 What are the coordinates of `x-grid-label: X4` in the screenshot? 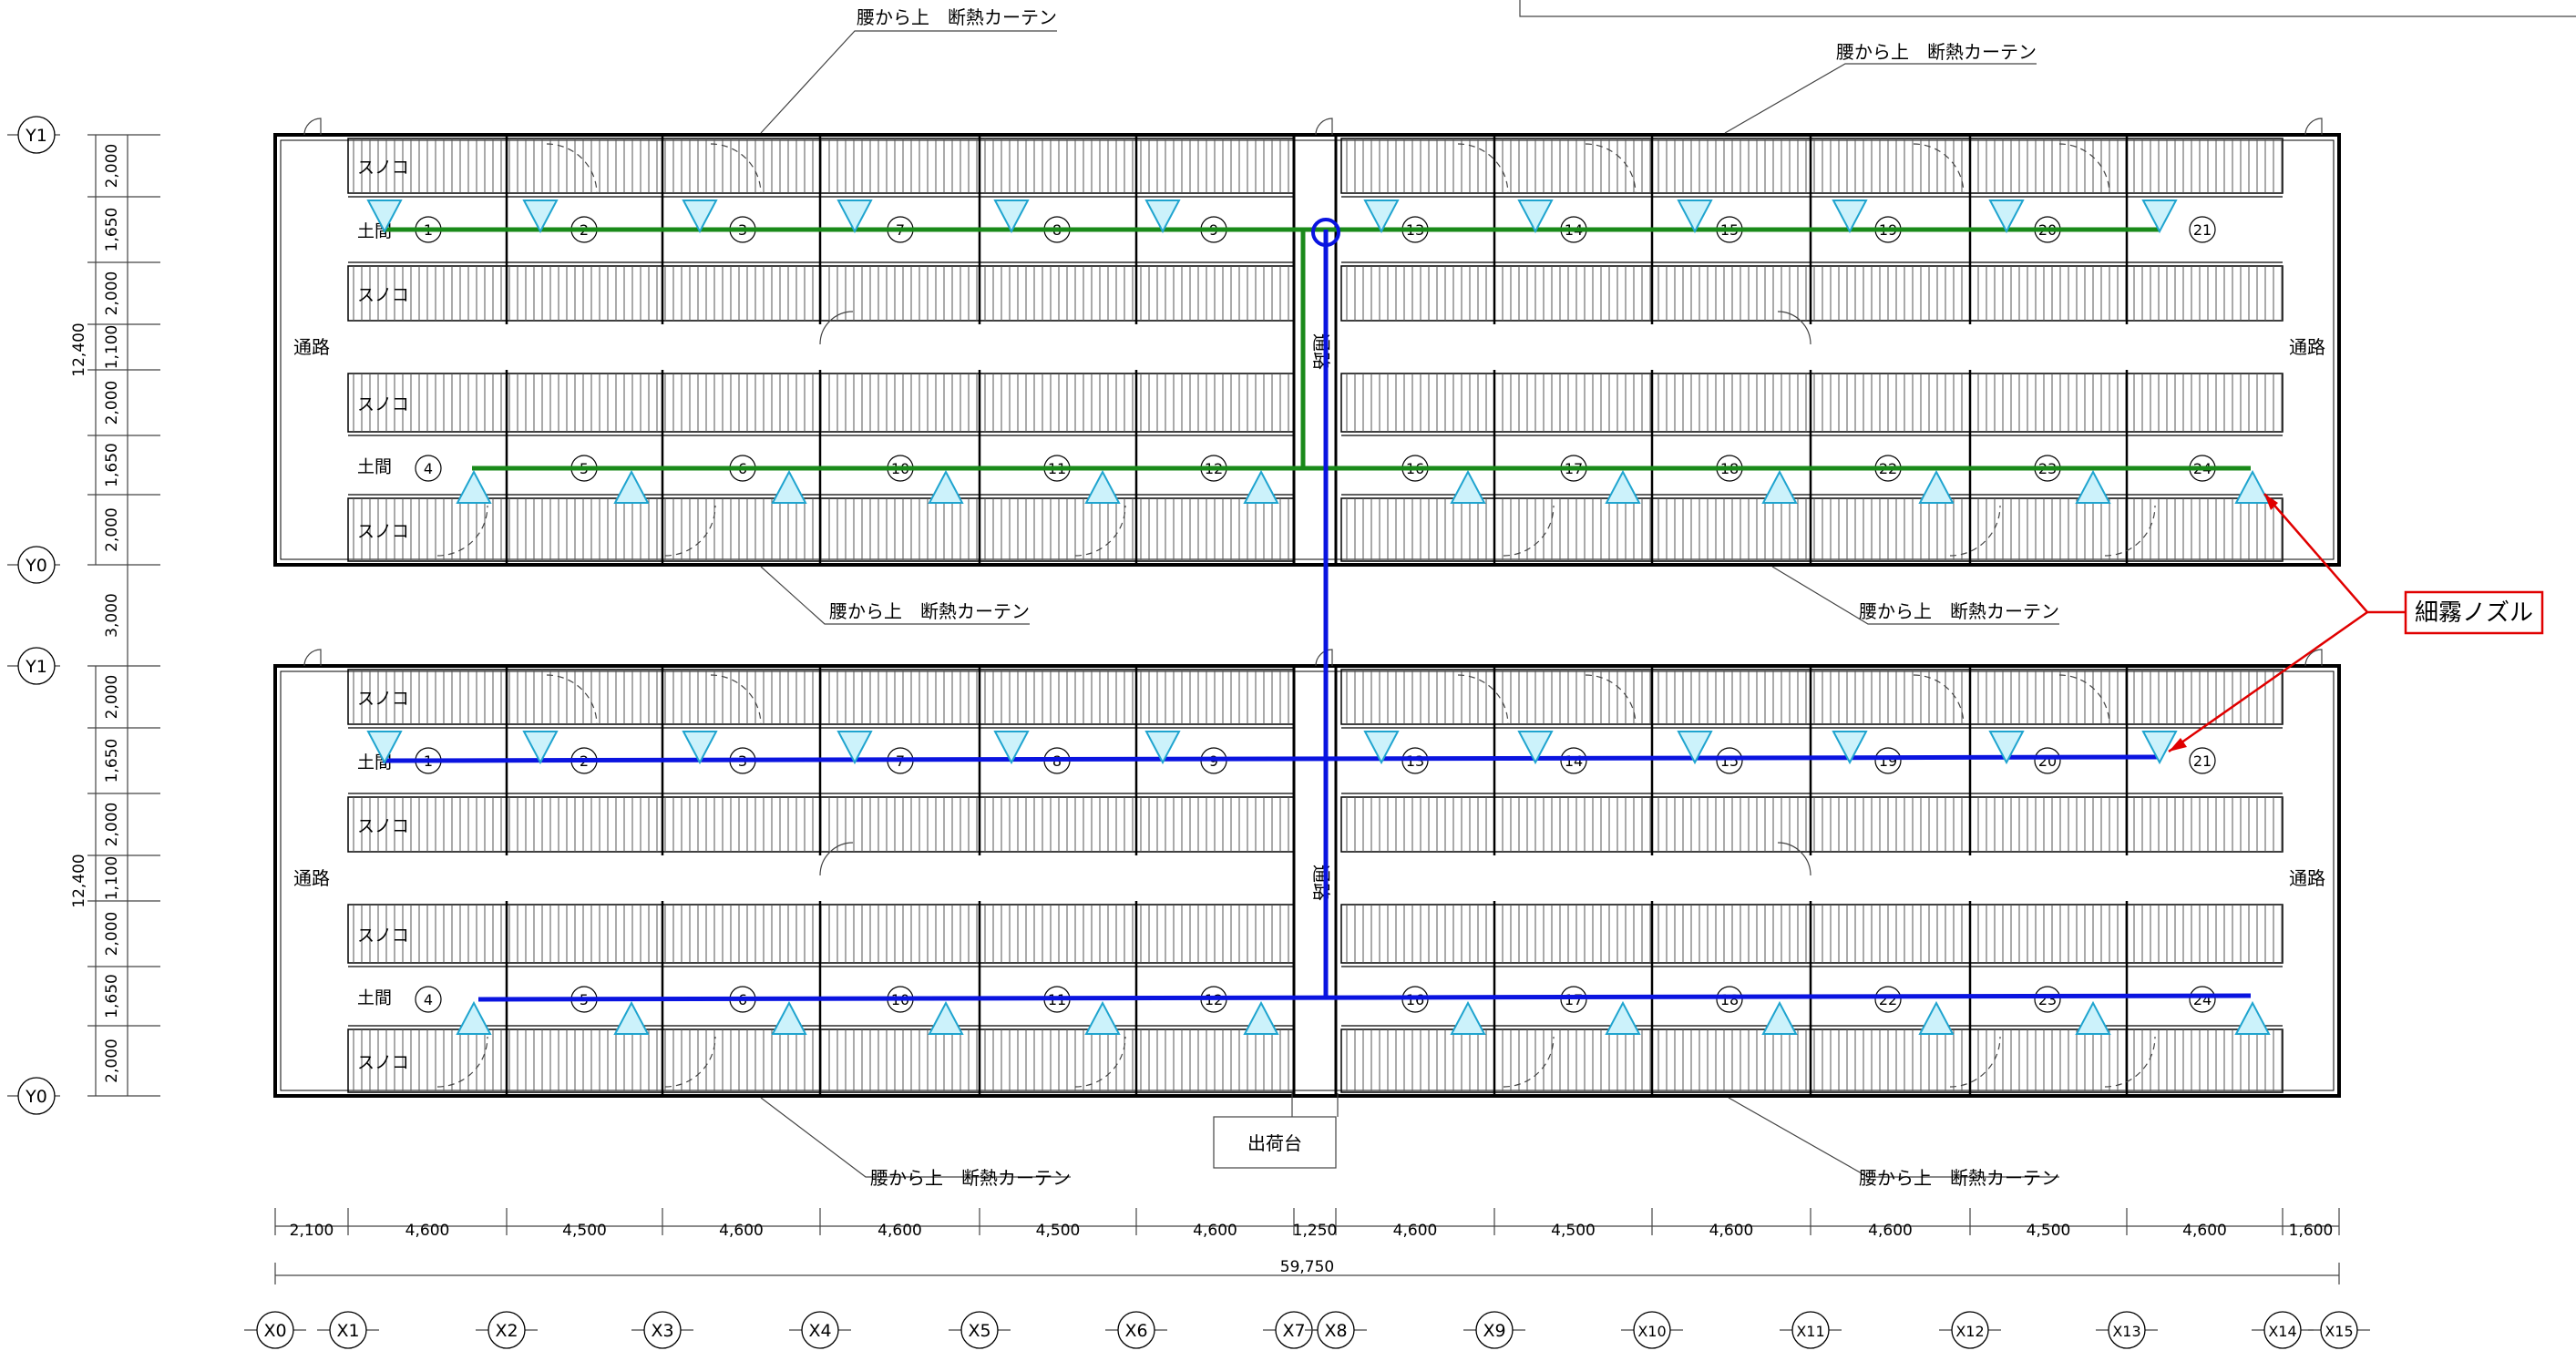 It's located at (820, 1331).